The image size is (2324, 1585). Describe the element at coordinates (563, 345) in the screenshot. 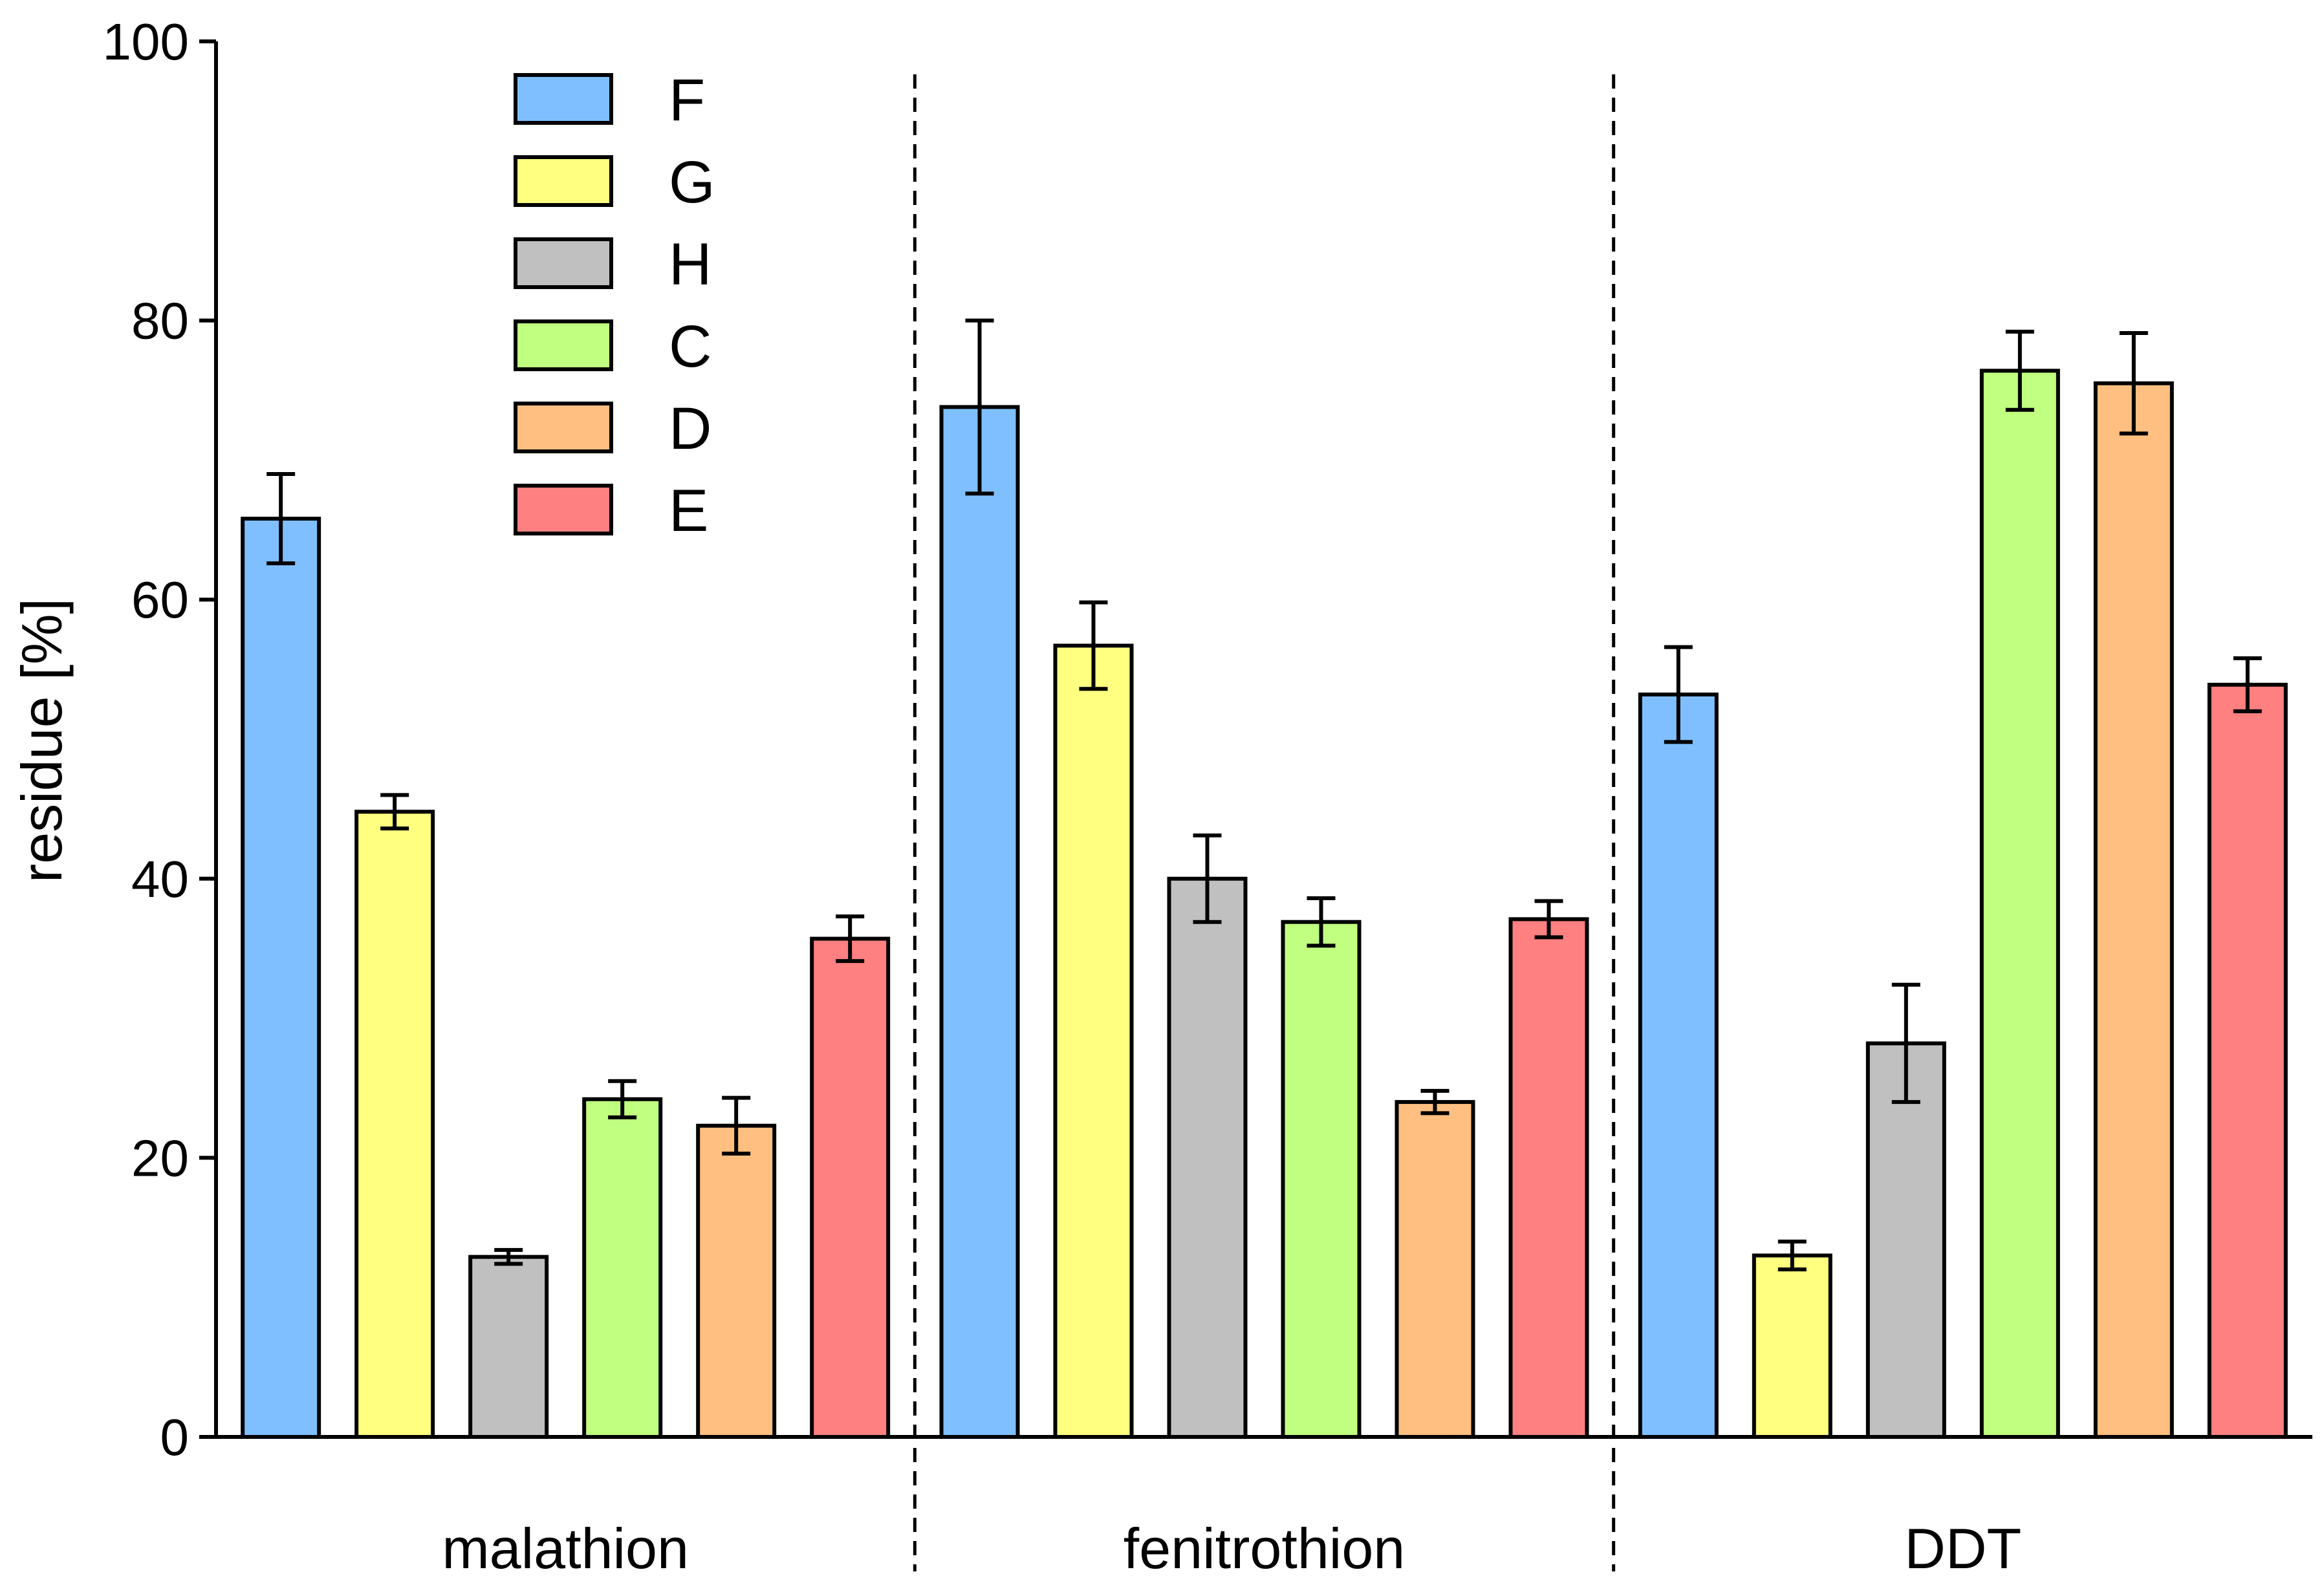

I see `legend-swatch-C` at that location.